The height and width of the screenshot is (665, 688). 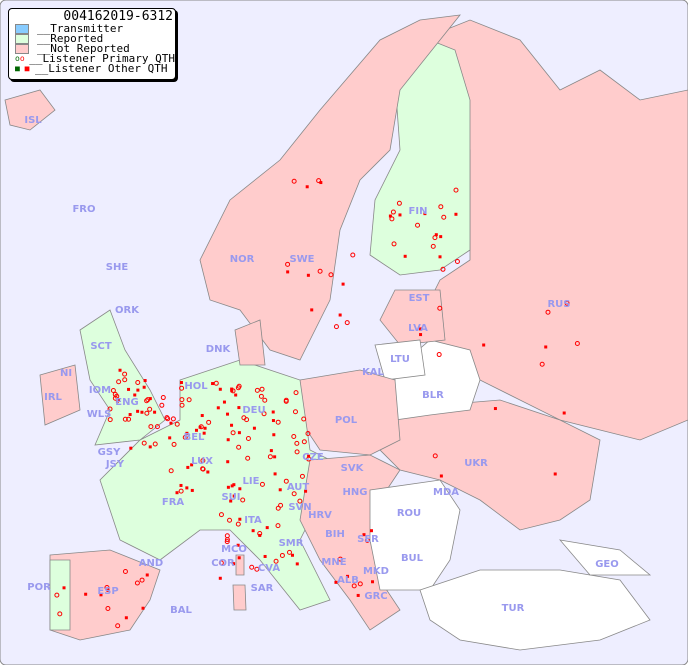 I want to click on country-label-lux: LUX, so click(x=202, y=461).